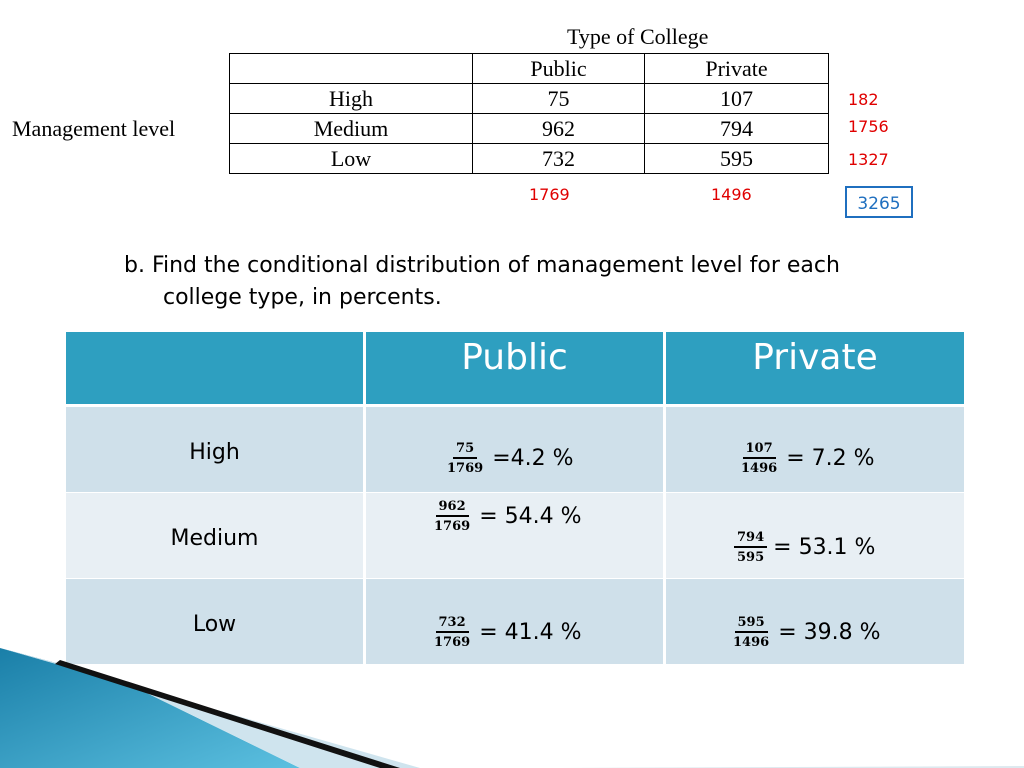 The width and height of the screenshot is (1024, 768). Describe the element at coordinates (514, 368) in the screenshot. I see `header-public: Public` at that location.